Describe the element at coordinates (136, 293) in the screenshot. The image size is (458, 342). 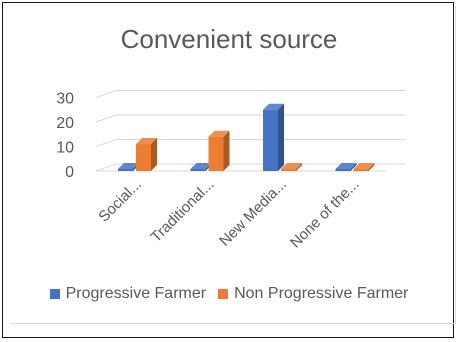
I see `legend-label-progressive: Progressive Farmer` at that location.